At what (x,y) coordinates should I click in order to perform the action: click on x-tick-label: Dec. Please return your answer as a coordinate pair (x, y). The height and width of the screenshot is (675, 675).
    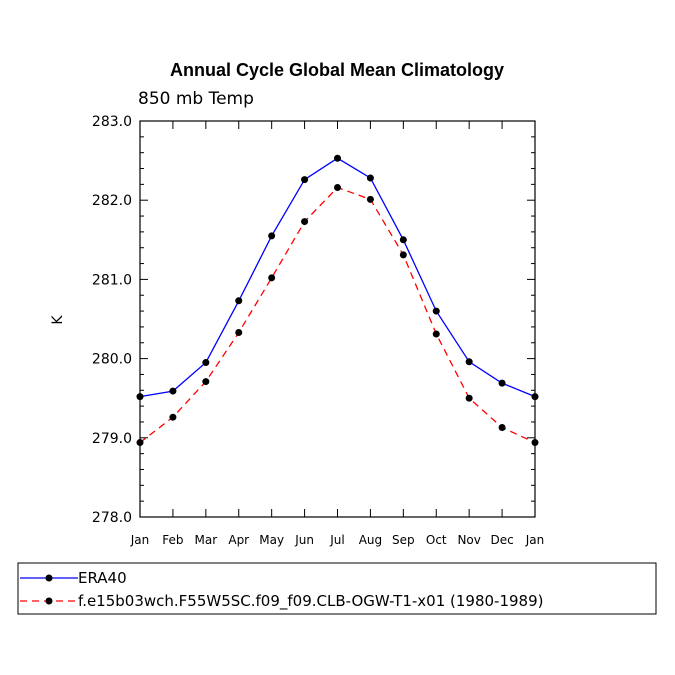
    Looking at the image, I should click on (501, 540).